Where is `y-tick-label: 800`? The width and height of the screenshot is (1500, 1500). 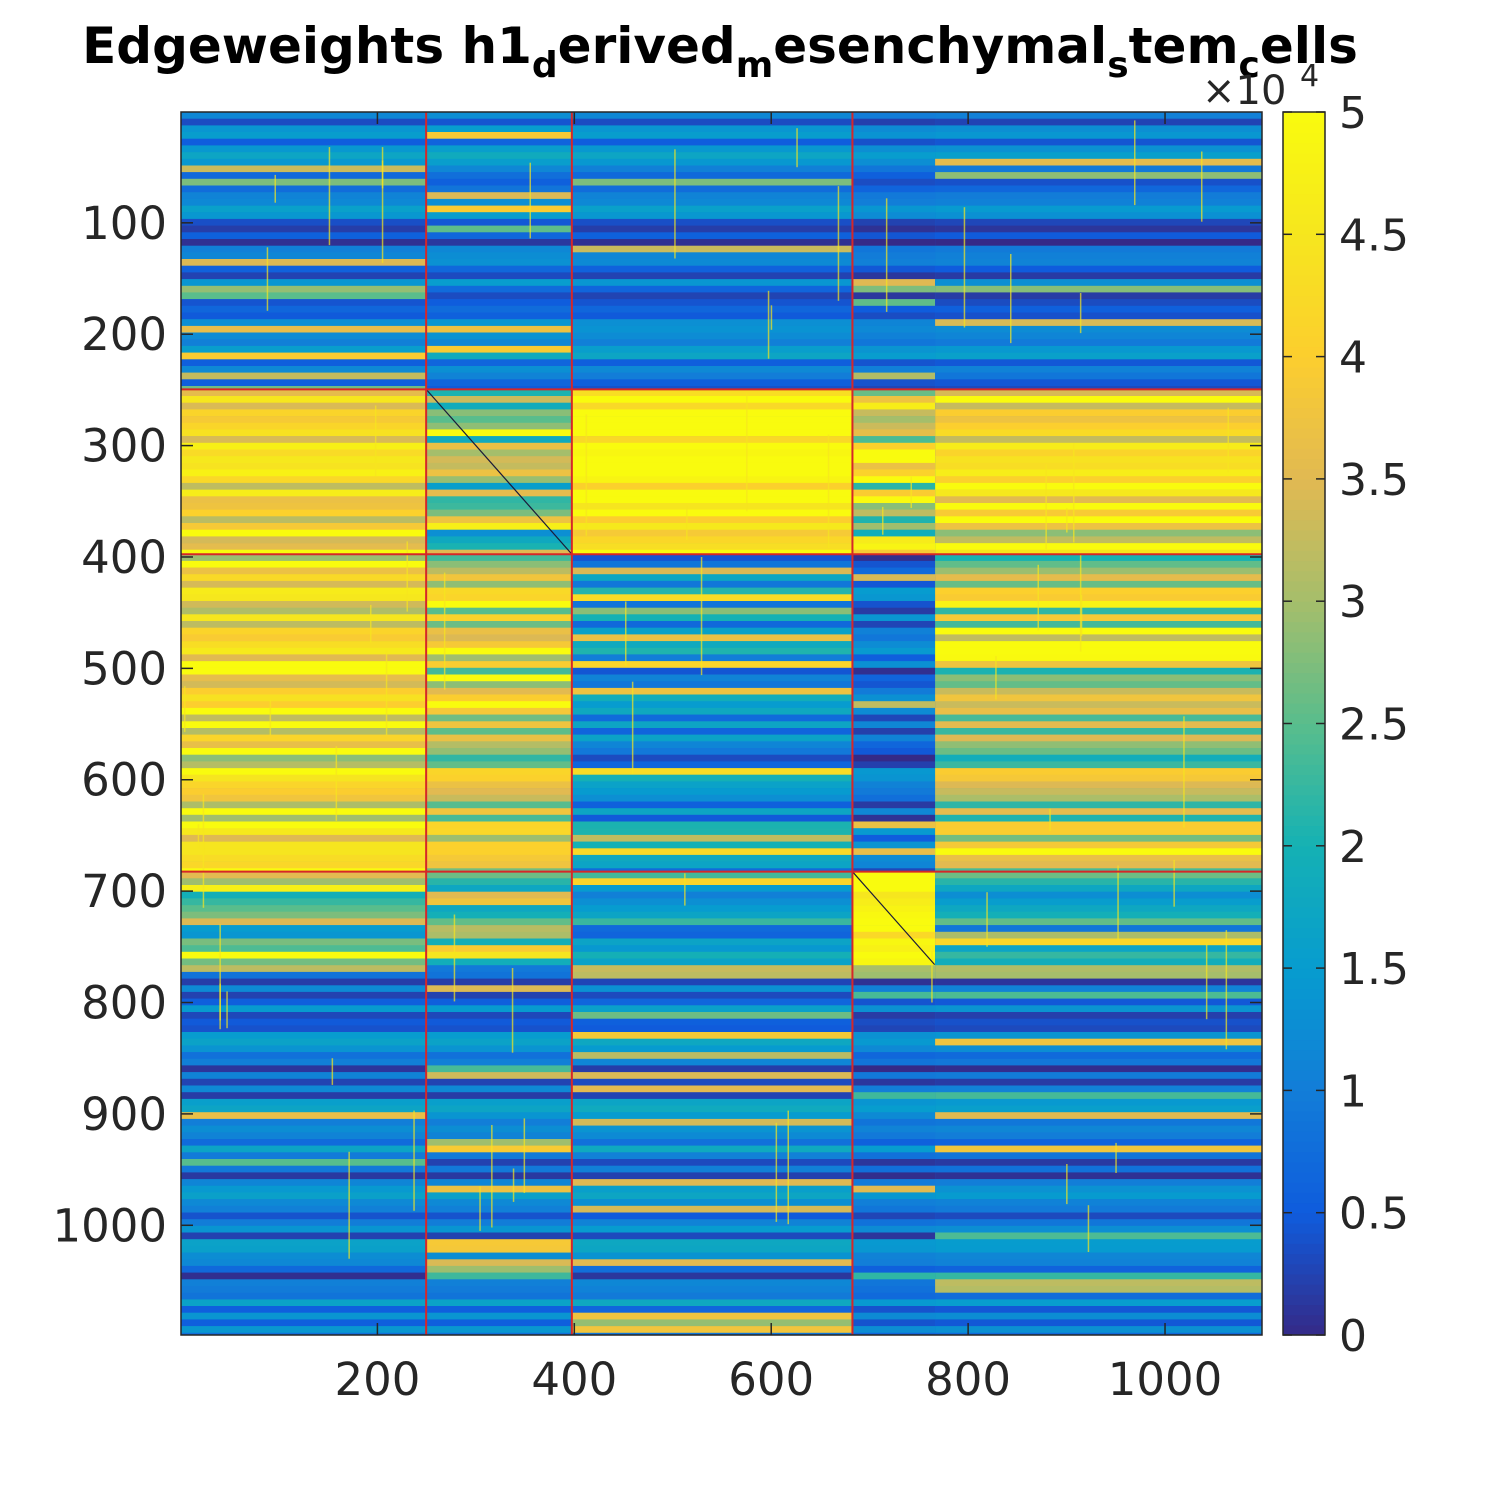
y-tick-label: 800 is located at coordinates (124, 1003).